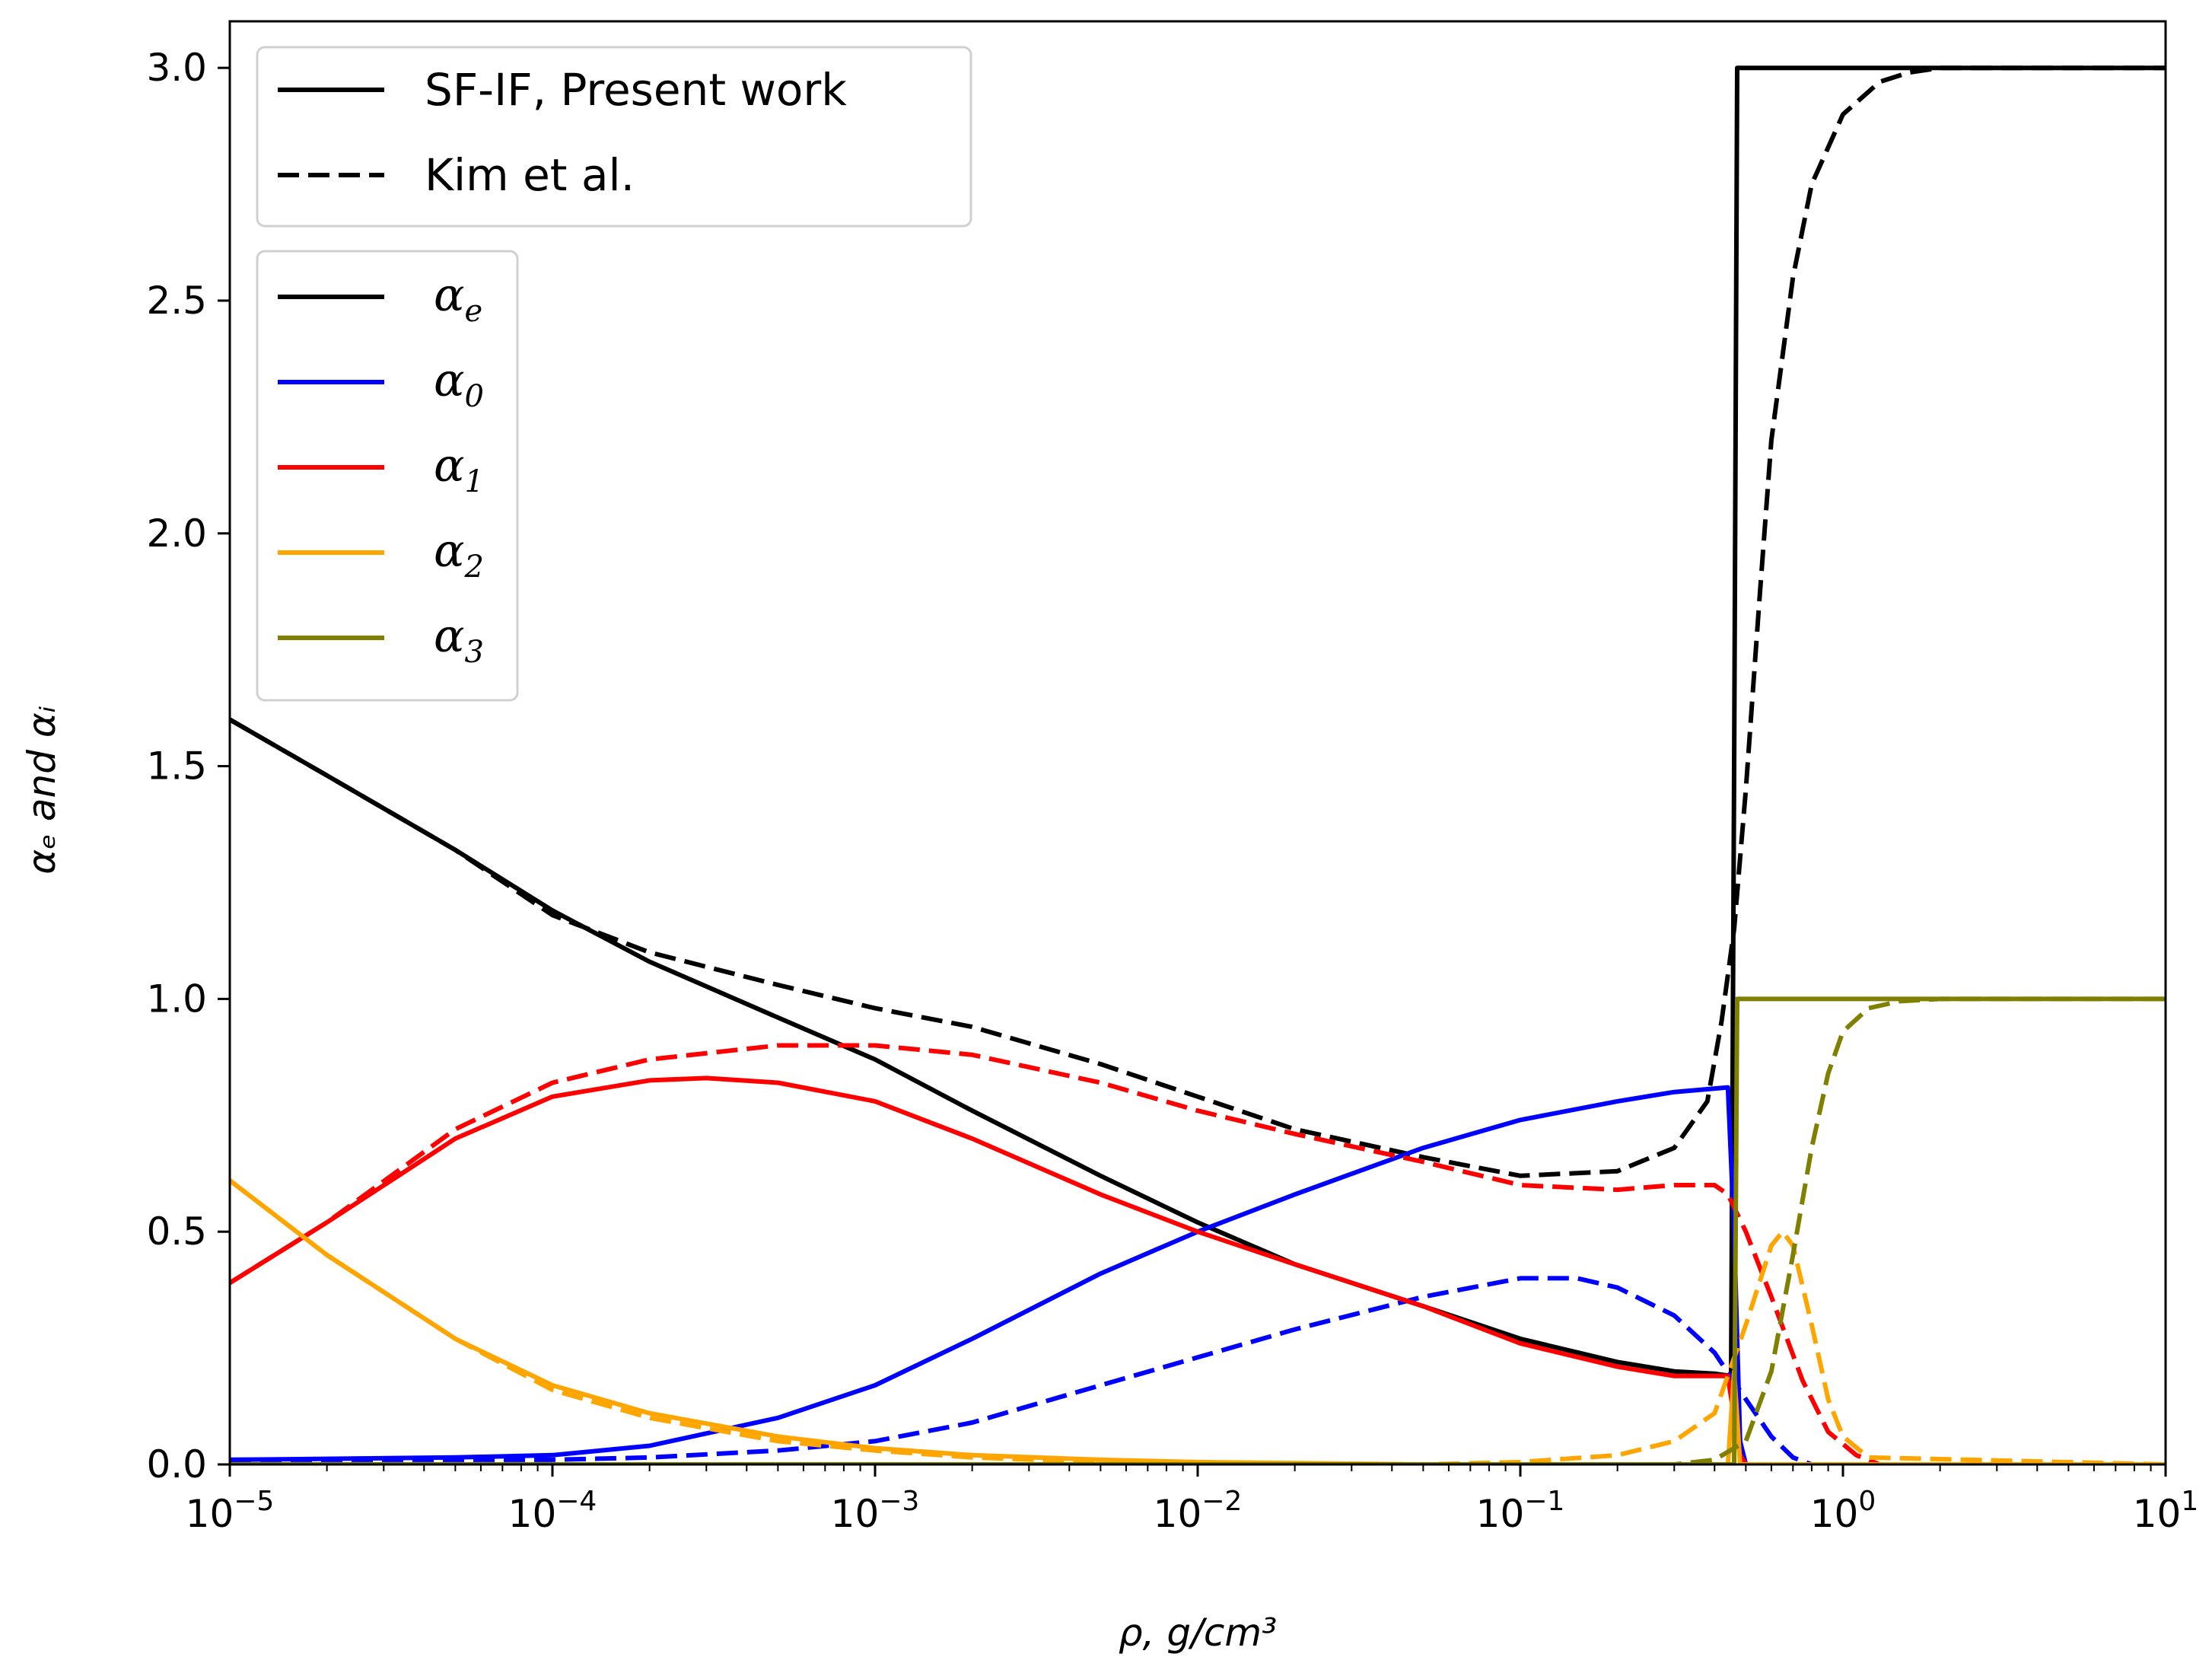 This screenshot has width=2212, height=1673. Describe the element at coordinates (1843, 1511) in the screenshot. I see `x-tick-label-5: 10⁰` at that location.